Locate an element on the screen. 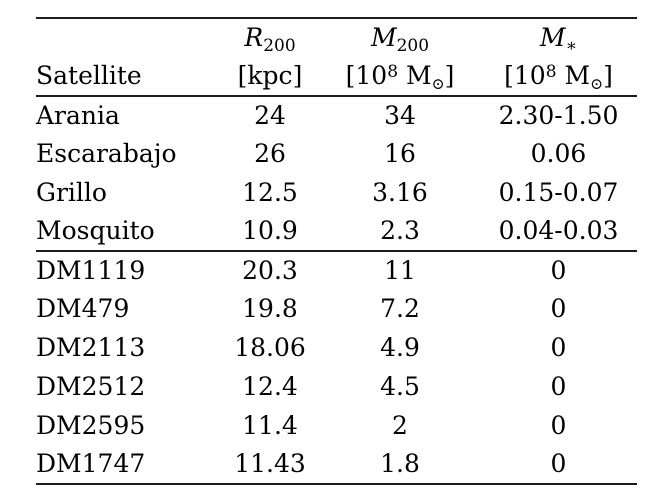 The image size is (657, 503). header-r200-unit: [kpc] is located at coordinates (270, 76).